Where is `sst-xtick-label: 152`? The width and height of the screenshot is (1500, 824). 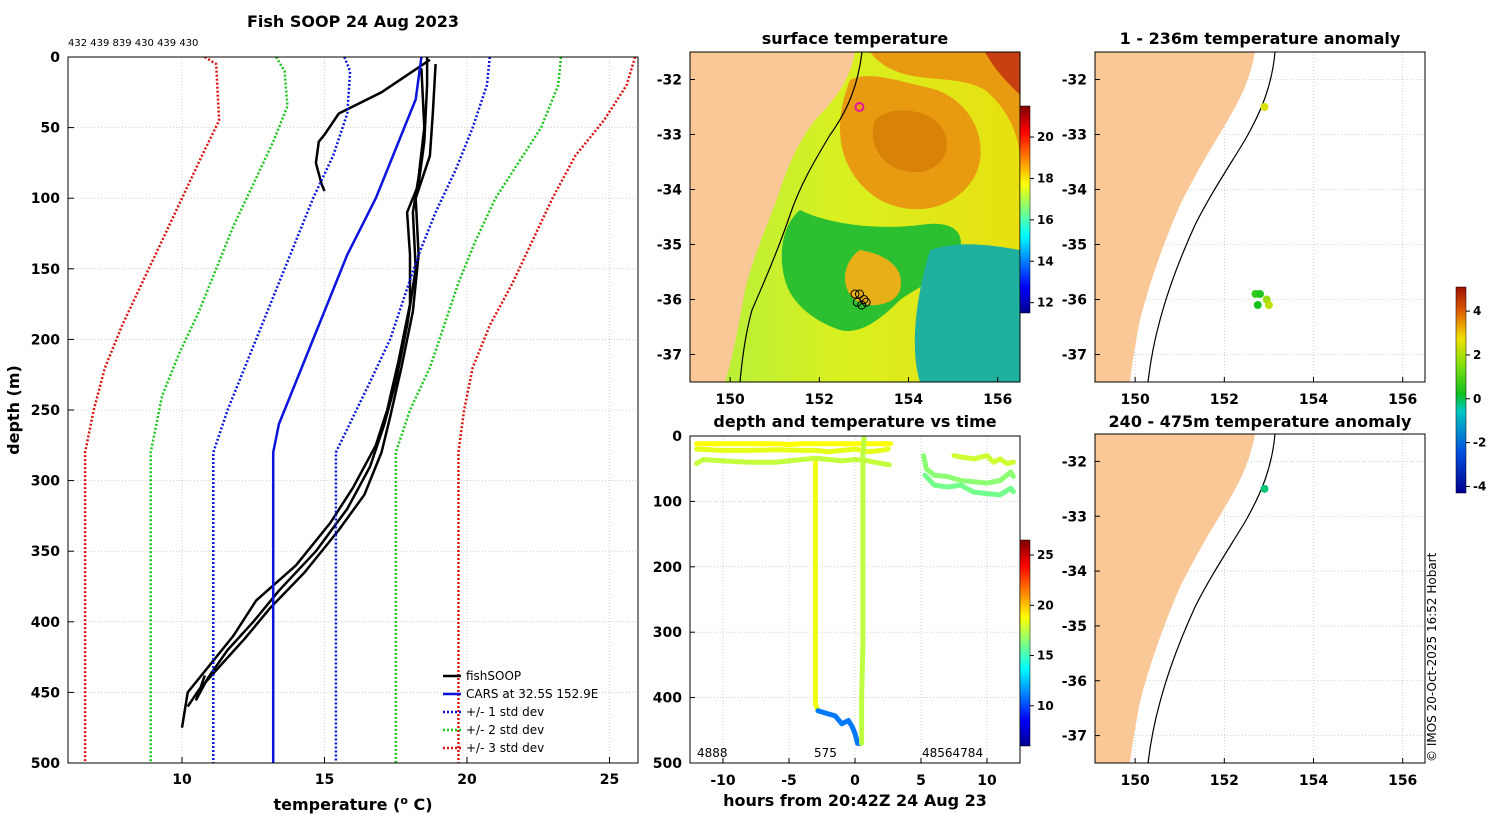 sst-xtick-label: 152 is located at coordinates (819, 400).